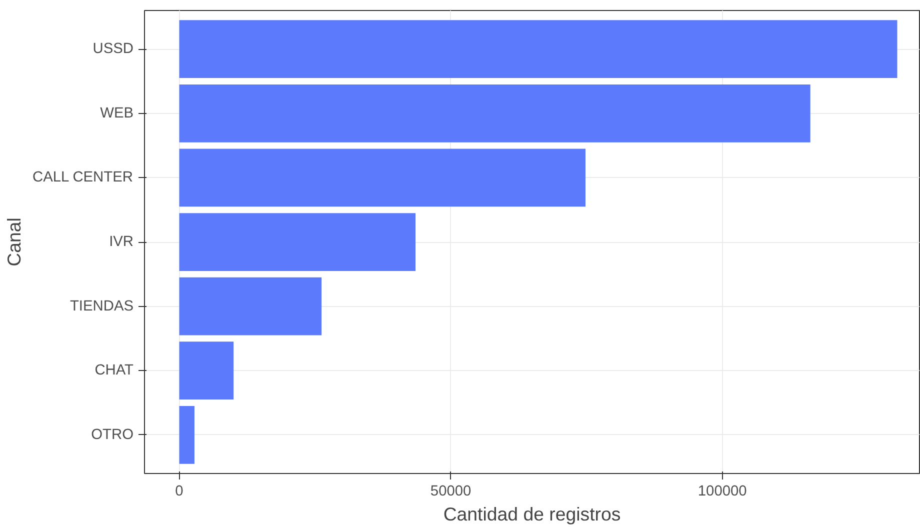 This screenshot has height=527, width=920. I want to click on x-tick-label: 0, so click(179, 492).